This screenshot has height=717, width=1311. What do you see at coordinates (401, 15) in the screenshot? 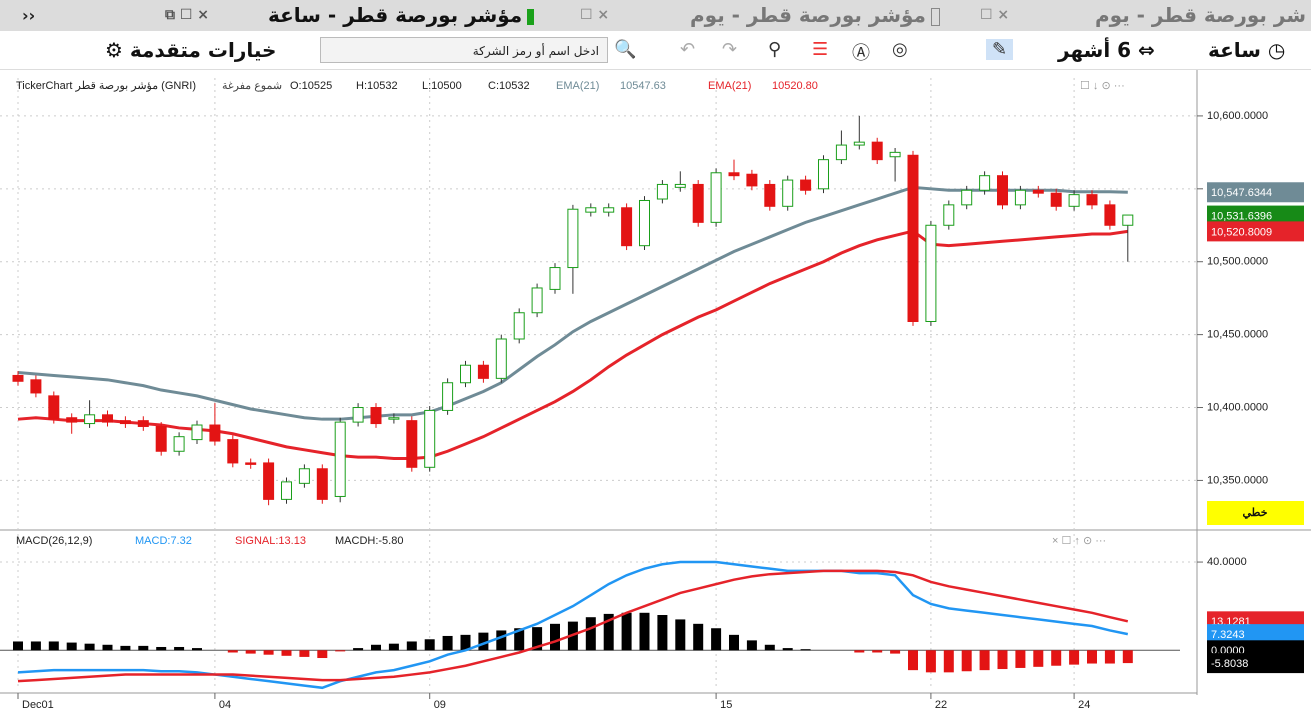
I see `tab: مؤشر بورصة قطر - ساعة` at bounding box center [401, 15].